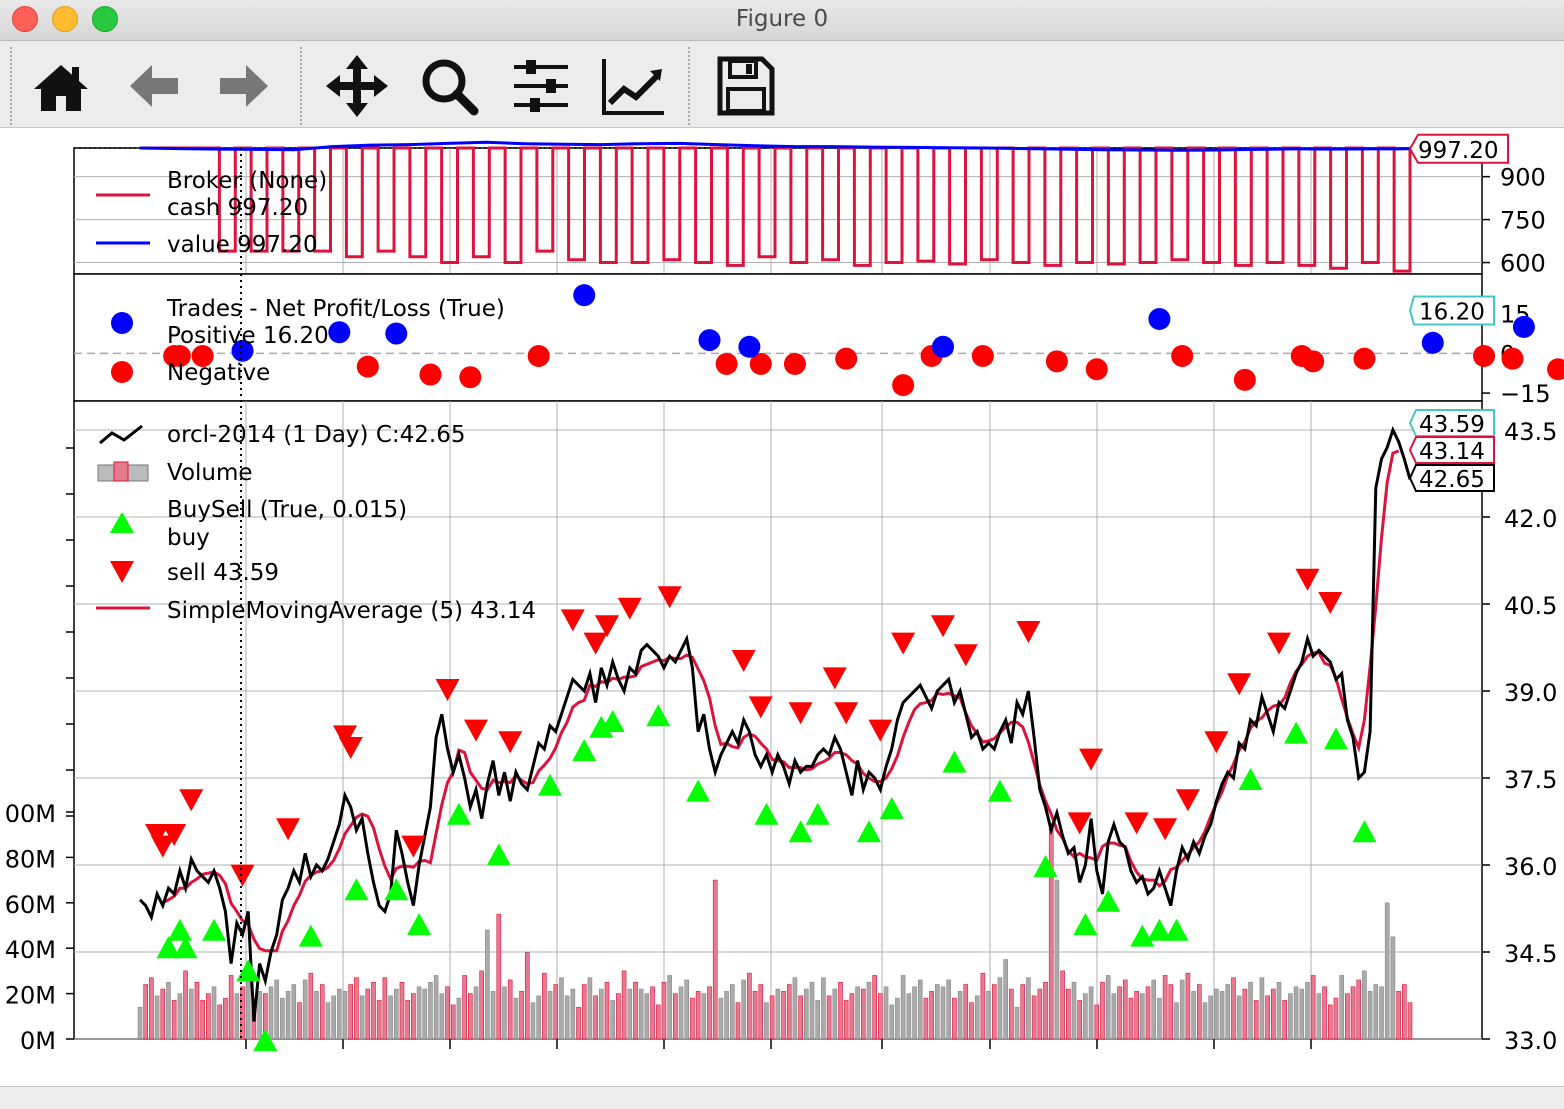 This screenshot has width=1564, height=1109. I want to click on minimize-window-button, so click(65, 19).